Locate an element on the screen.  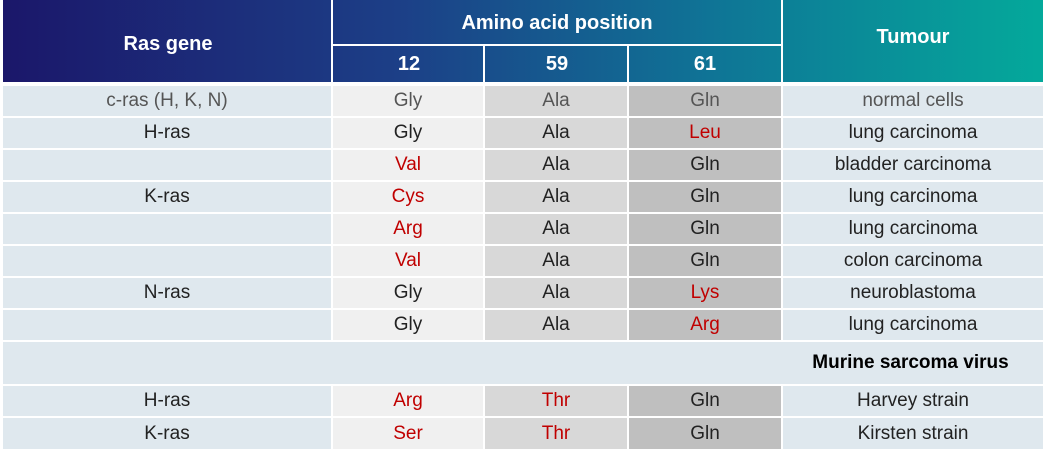
cell-tumour: bladder carcinoma is located at coordinates (913, 165).